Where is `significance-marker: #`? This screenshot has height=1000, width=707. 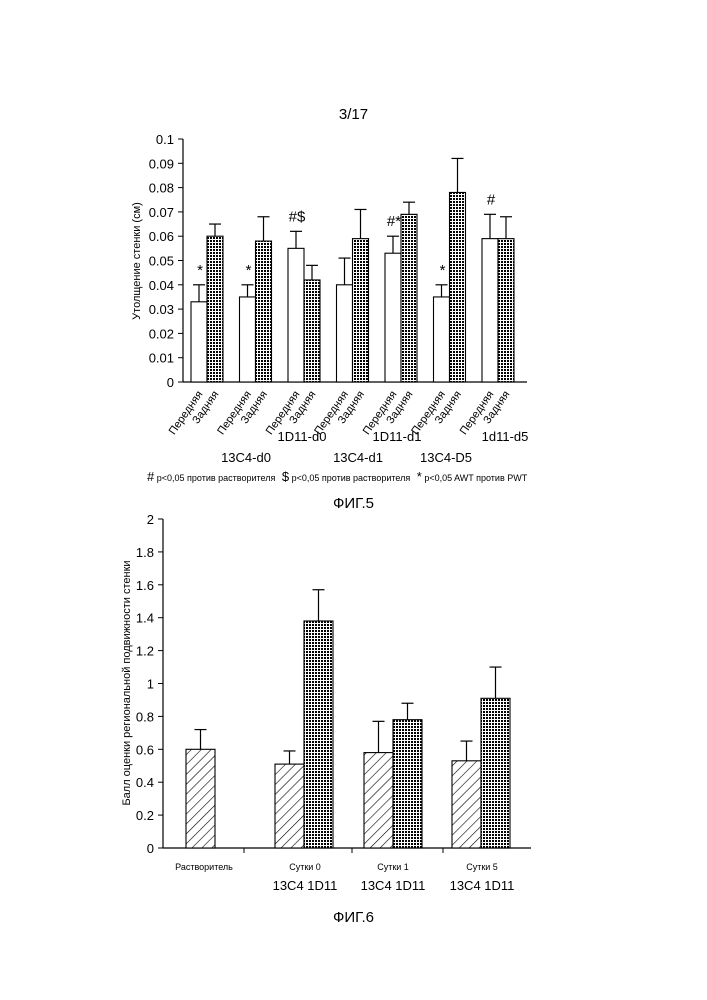 significance-marker: # is located at coordinates (491, 199).